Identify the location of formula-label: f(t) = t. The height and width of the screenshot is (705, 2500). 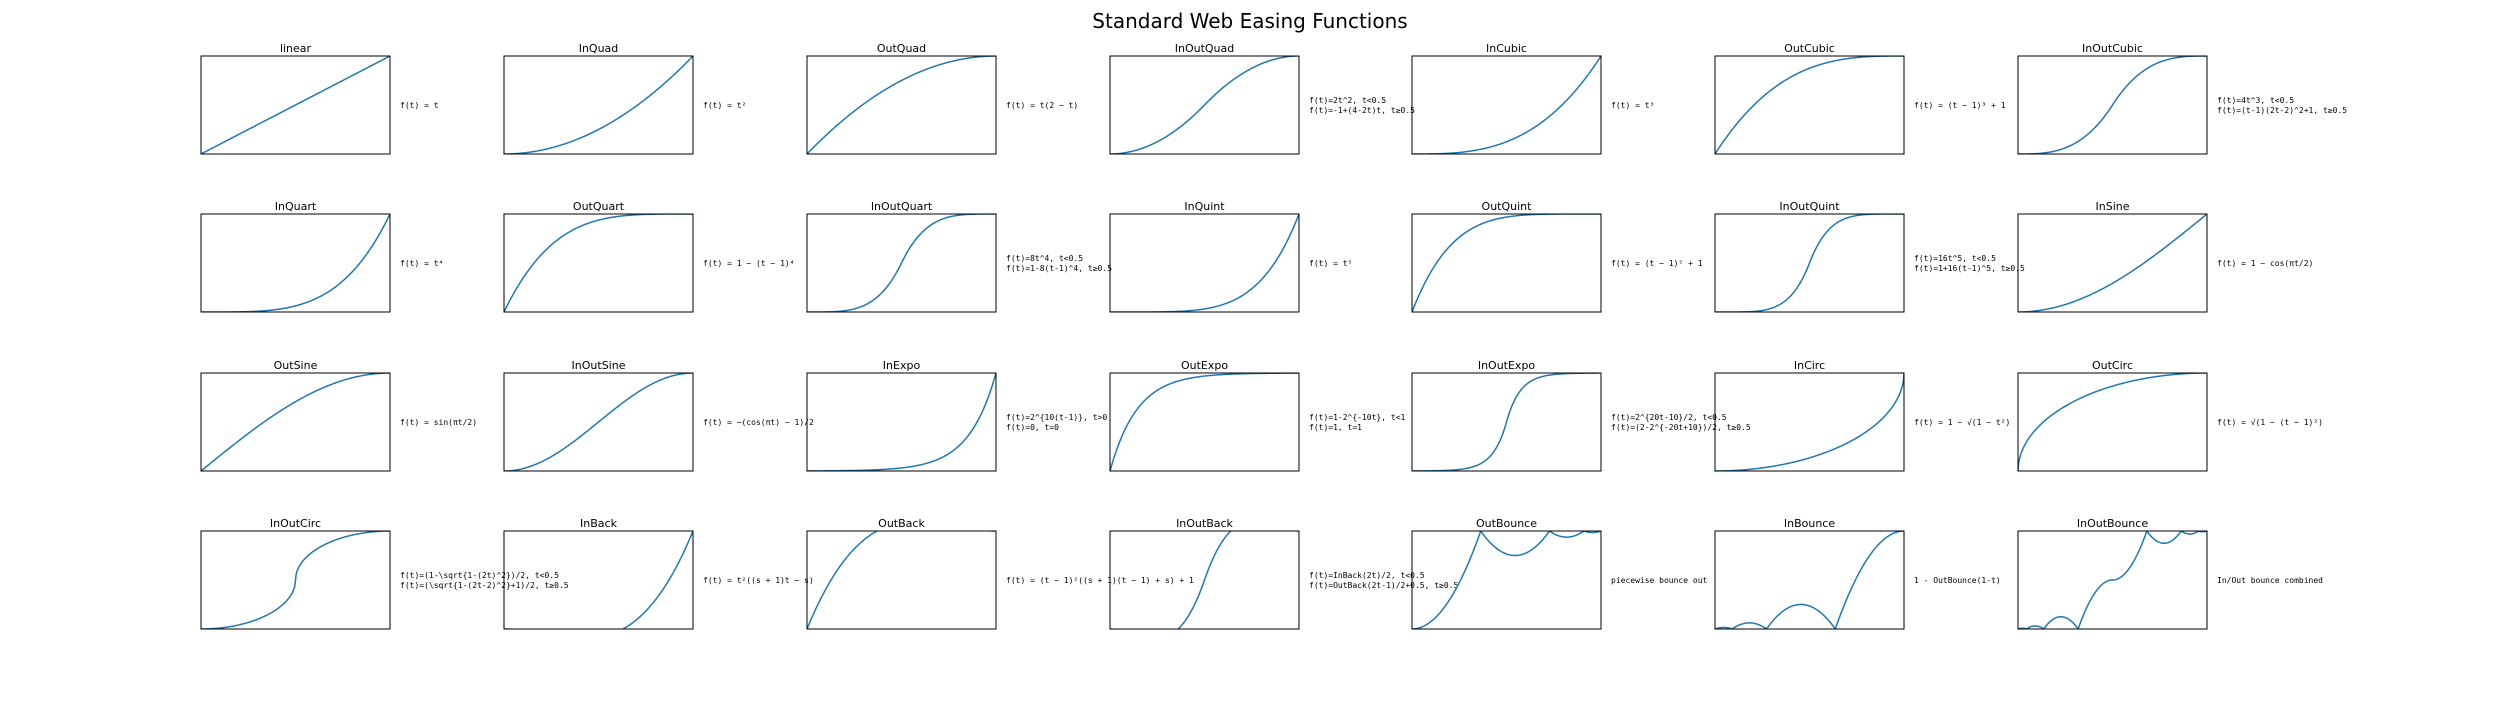
(419, 105).